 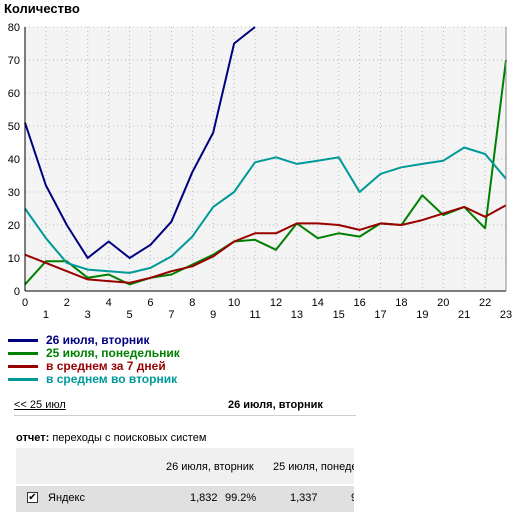 What do you see at coordinates (204, 498) in the screenshot?
I see `row-value-current: 1,832` at bounding box center [204, 498].